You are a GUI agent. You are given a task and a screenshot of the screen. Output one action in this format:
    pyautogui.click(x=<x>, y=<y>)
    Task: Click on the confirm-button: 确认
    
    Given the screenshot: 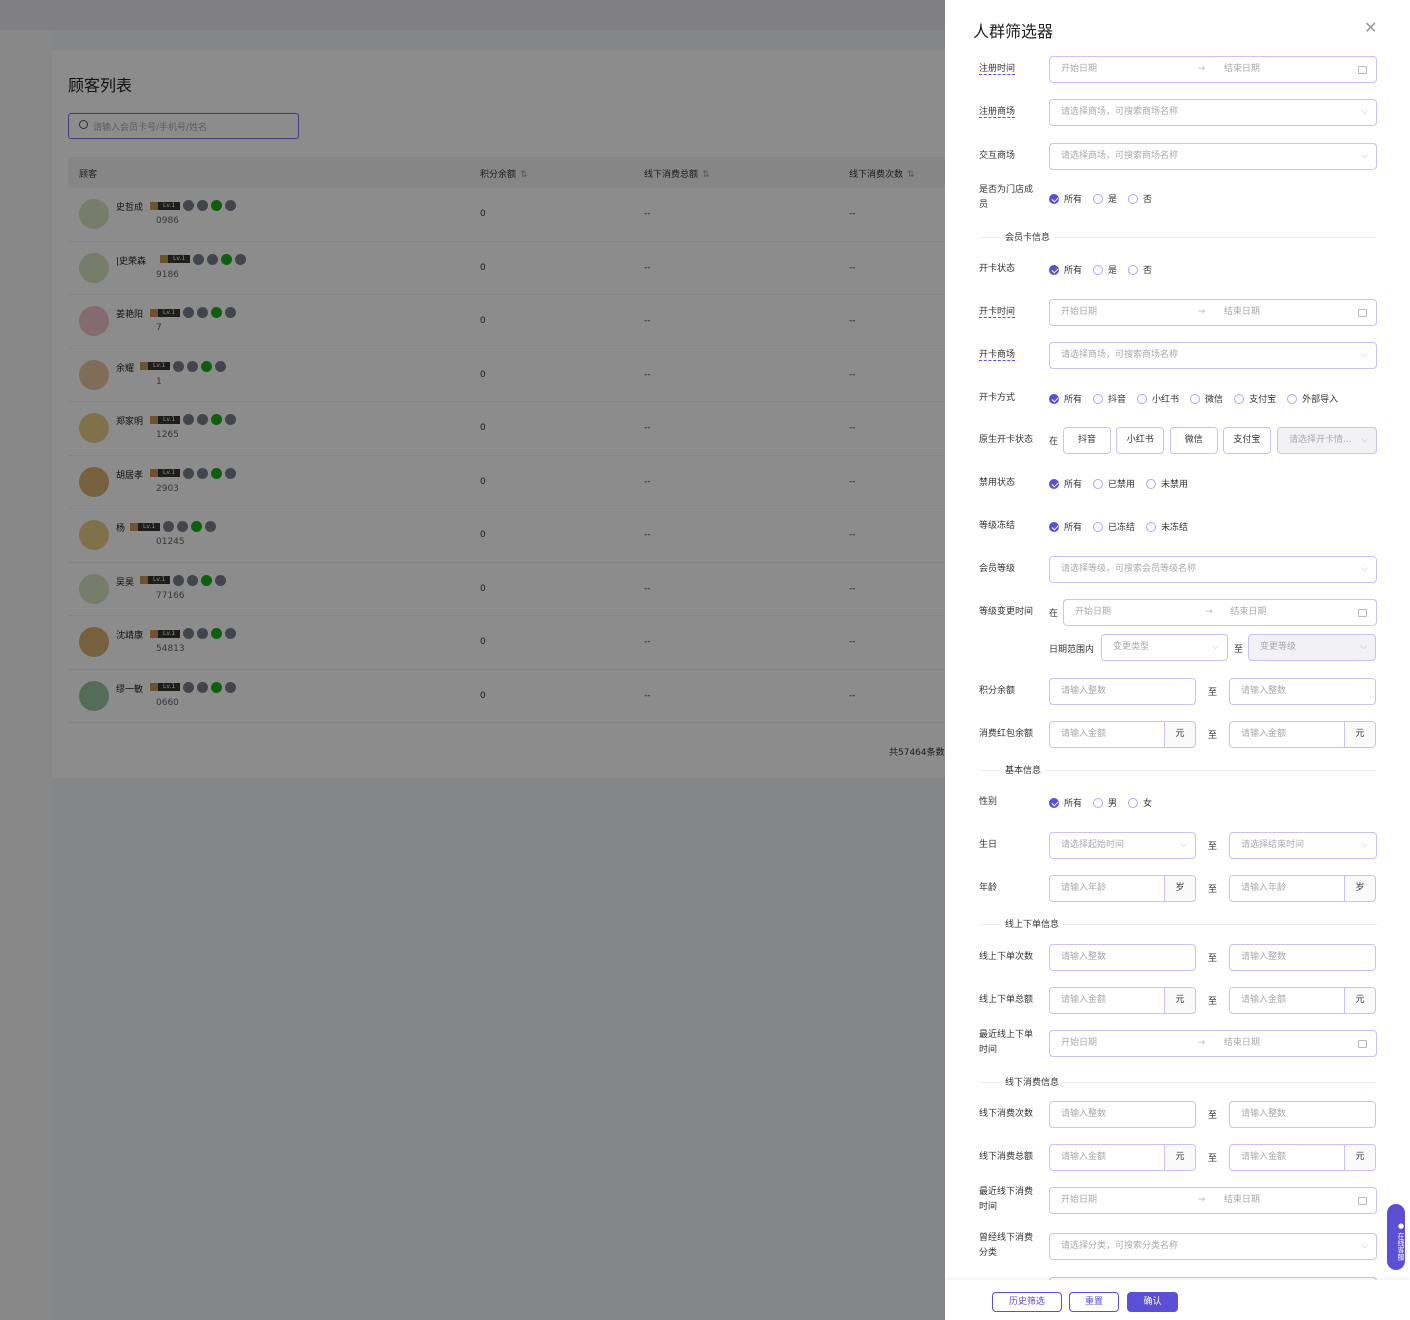 What is the action you would take?
    pyautogui.click(x=1152, y=1302)
    